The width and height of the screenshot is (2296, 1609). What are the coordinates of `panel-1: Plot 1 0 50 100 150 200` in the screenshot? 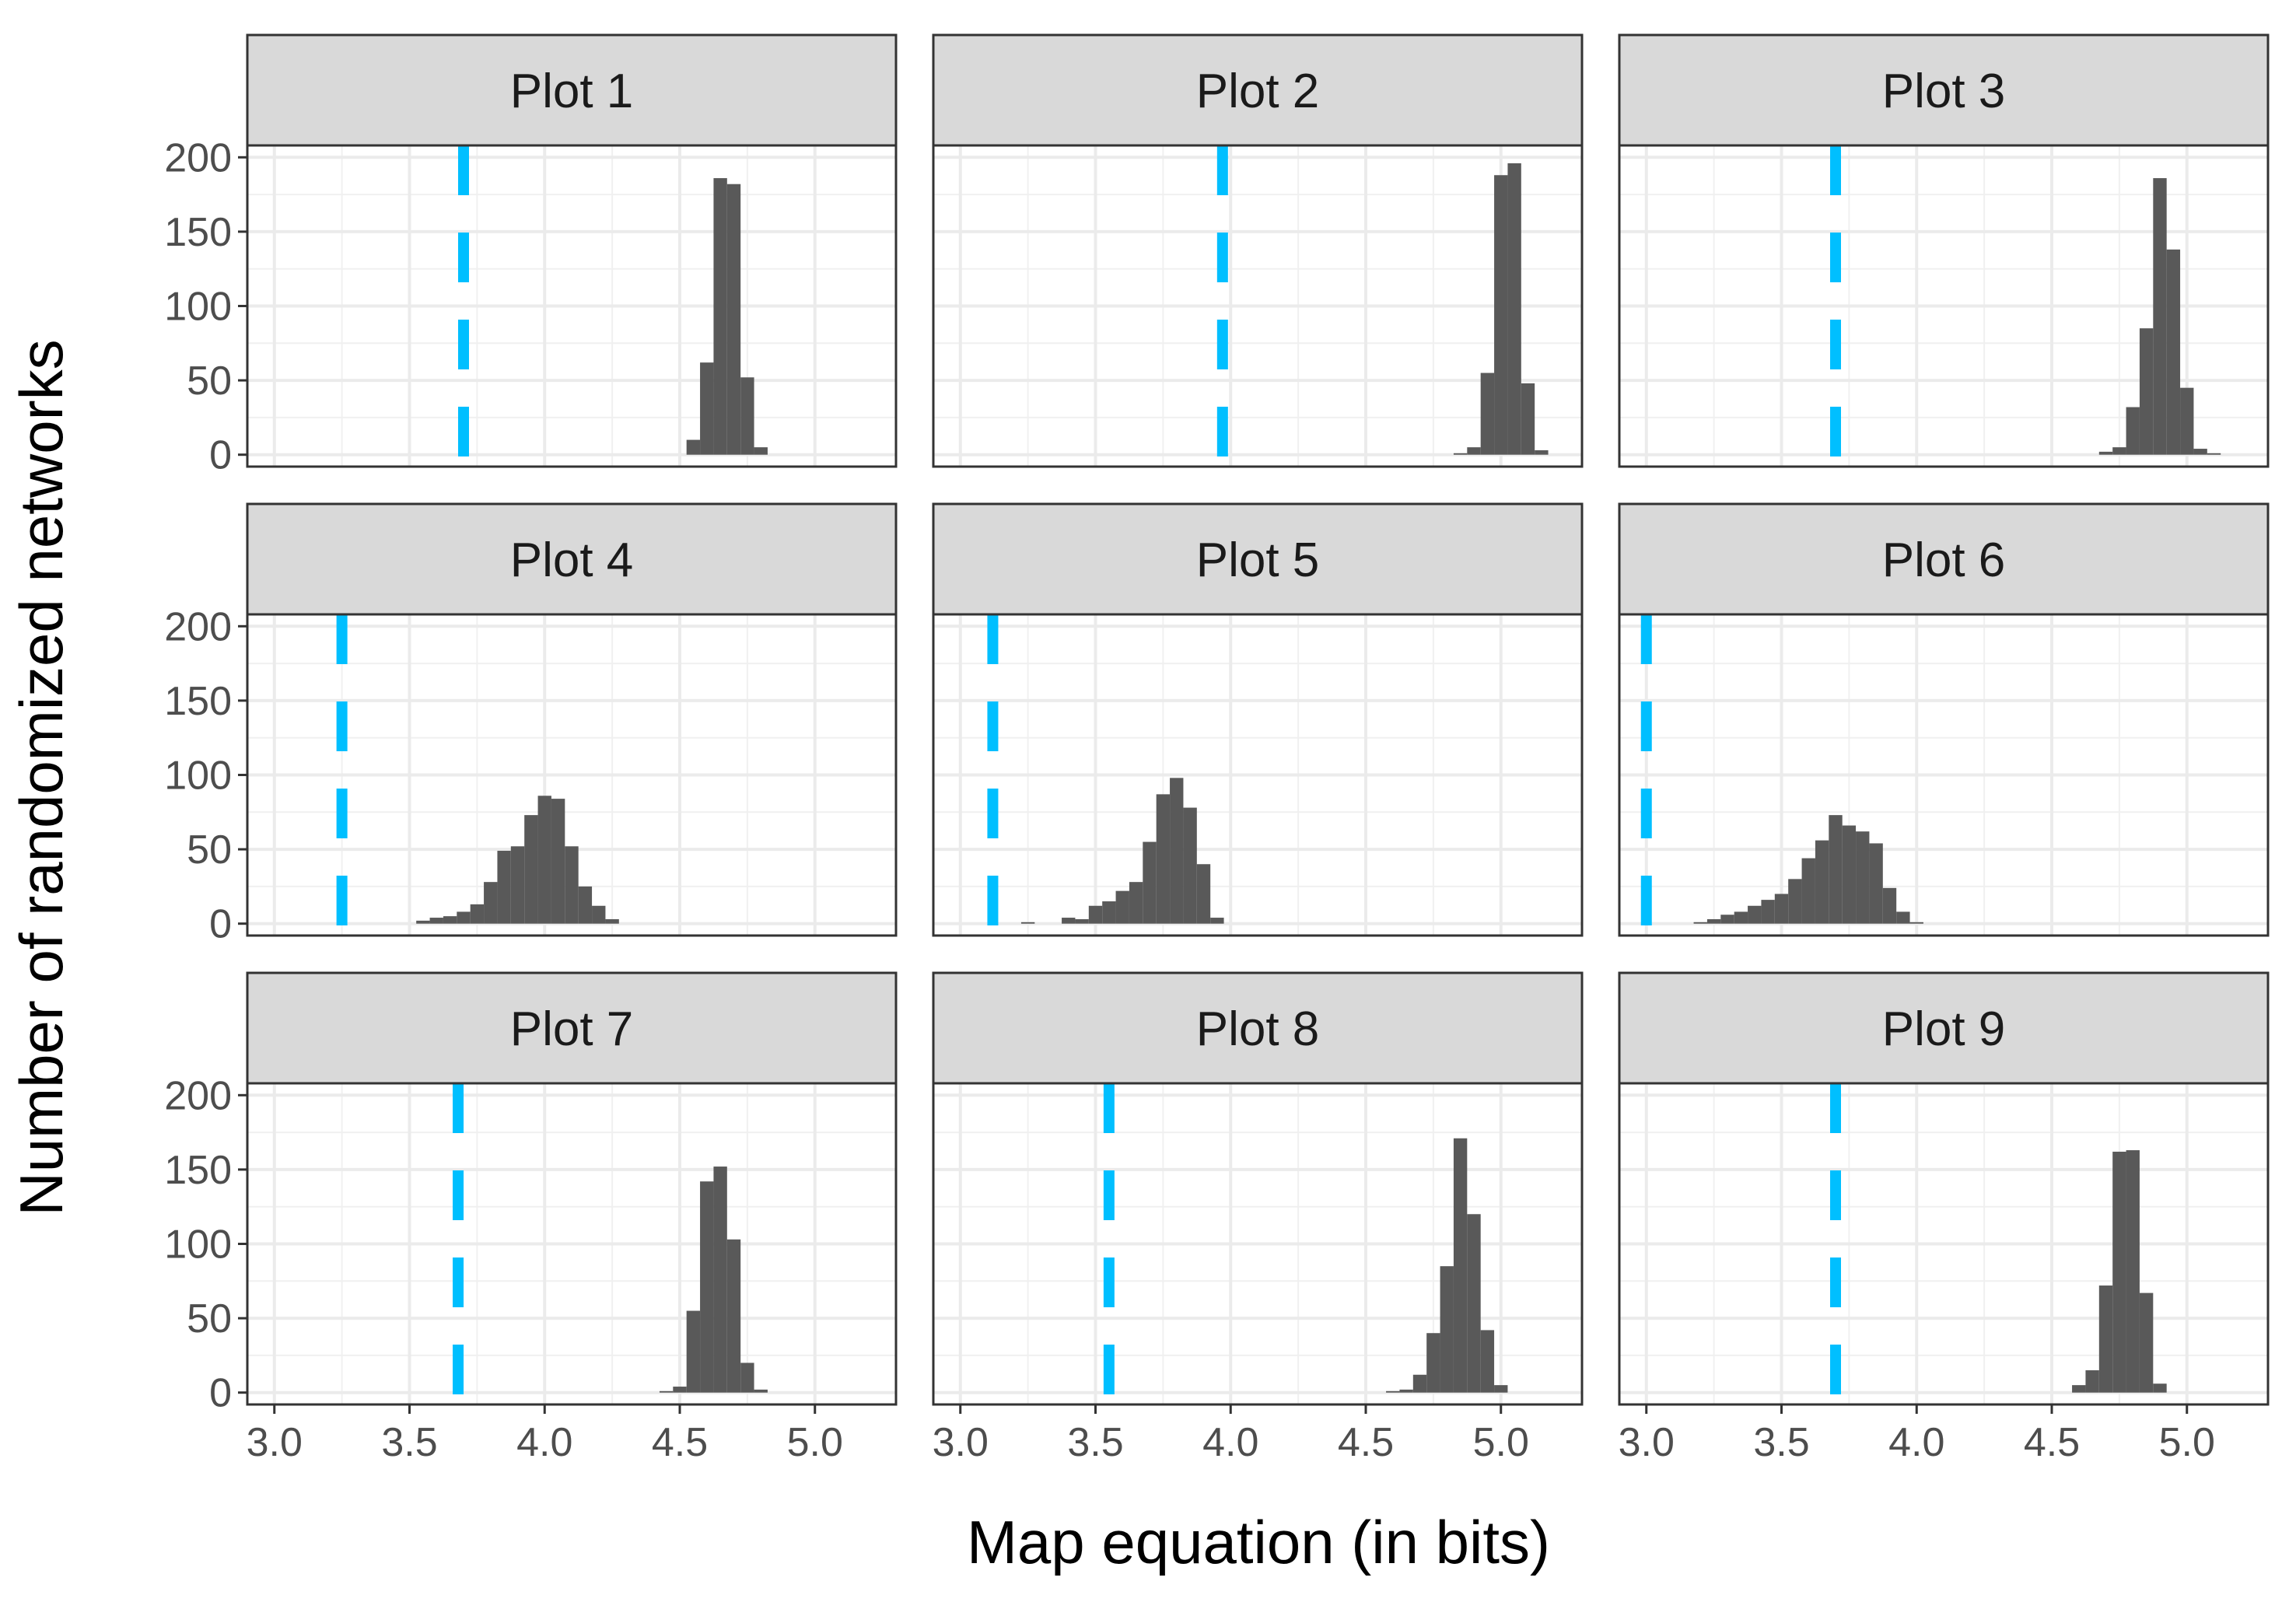 It's located at (531, 255).